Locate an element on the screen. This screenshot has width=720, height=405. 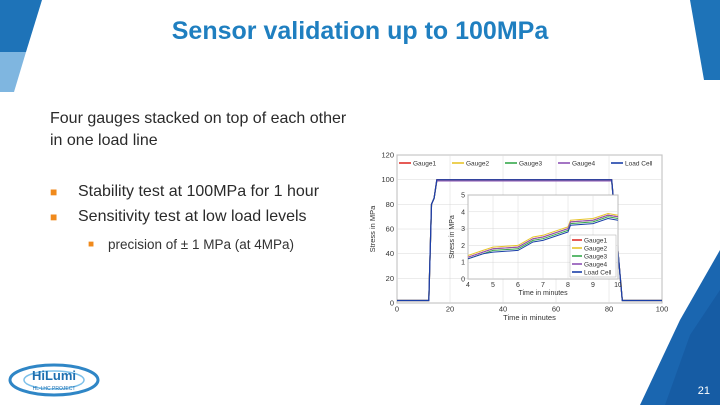
sub-bullet-list: ■ precision of ± 1 MPa (at 4MPa) is located at coordinates (229, 245).